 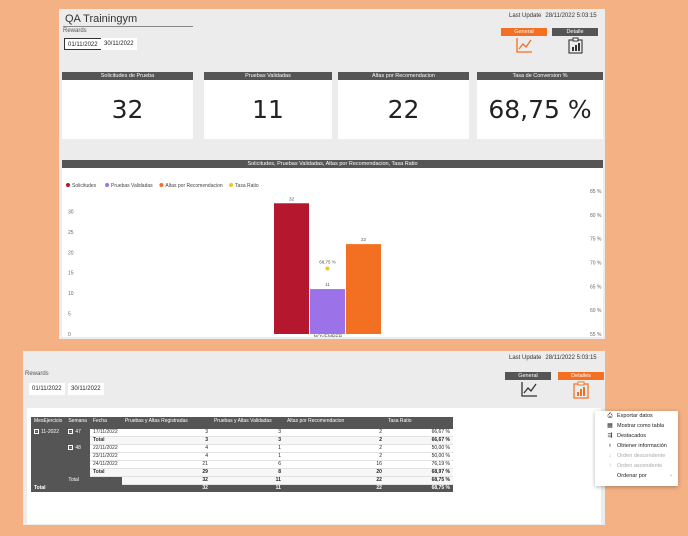 I want to click on table-row-subtotal: Total 29 8 20 68,97 %, so click(x=242, y=472).